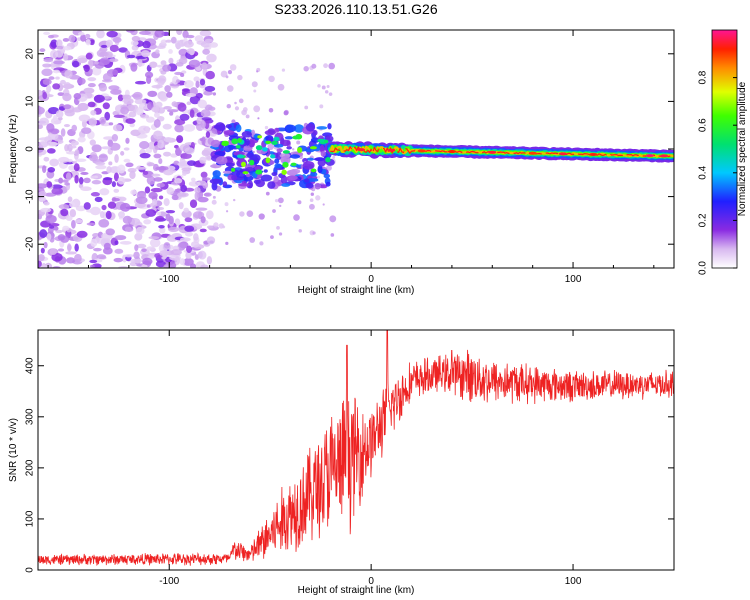 Image resolution: width=750 pixels, height=600 pixels. I want to click on figure-title: S233.2026.110.13.51.G26, so click(355, 9).